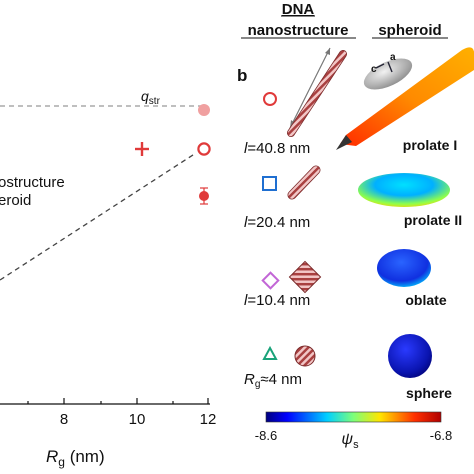 The height and width of the screenshot is (474, 474). Describe the element at coordinates (404, 268) in the screenshot. I see `oblate-shape` at that location.